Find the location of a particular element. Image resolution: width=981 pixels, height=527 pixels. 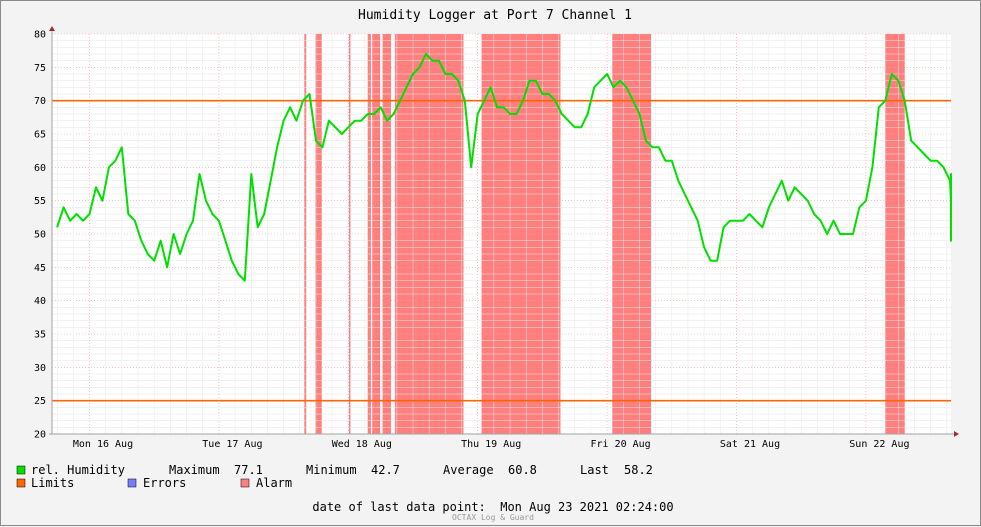

stat-last-value: 58.2 is located at coordinates (638, 470).